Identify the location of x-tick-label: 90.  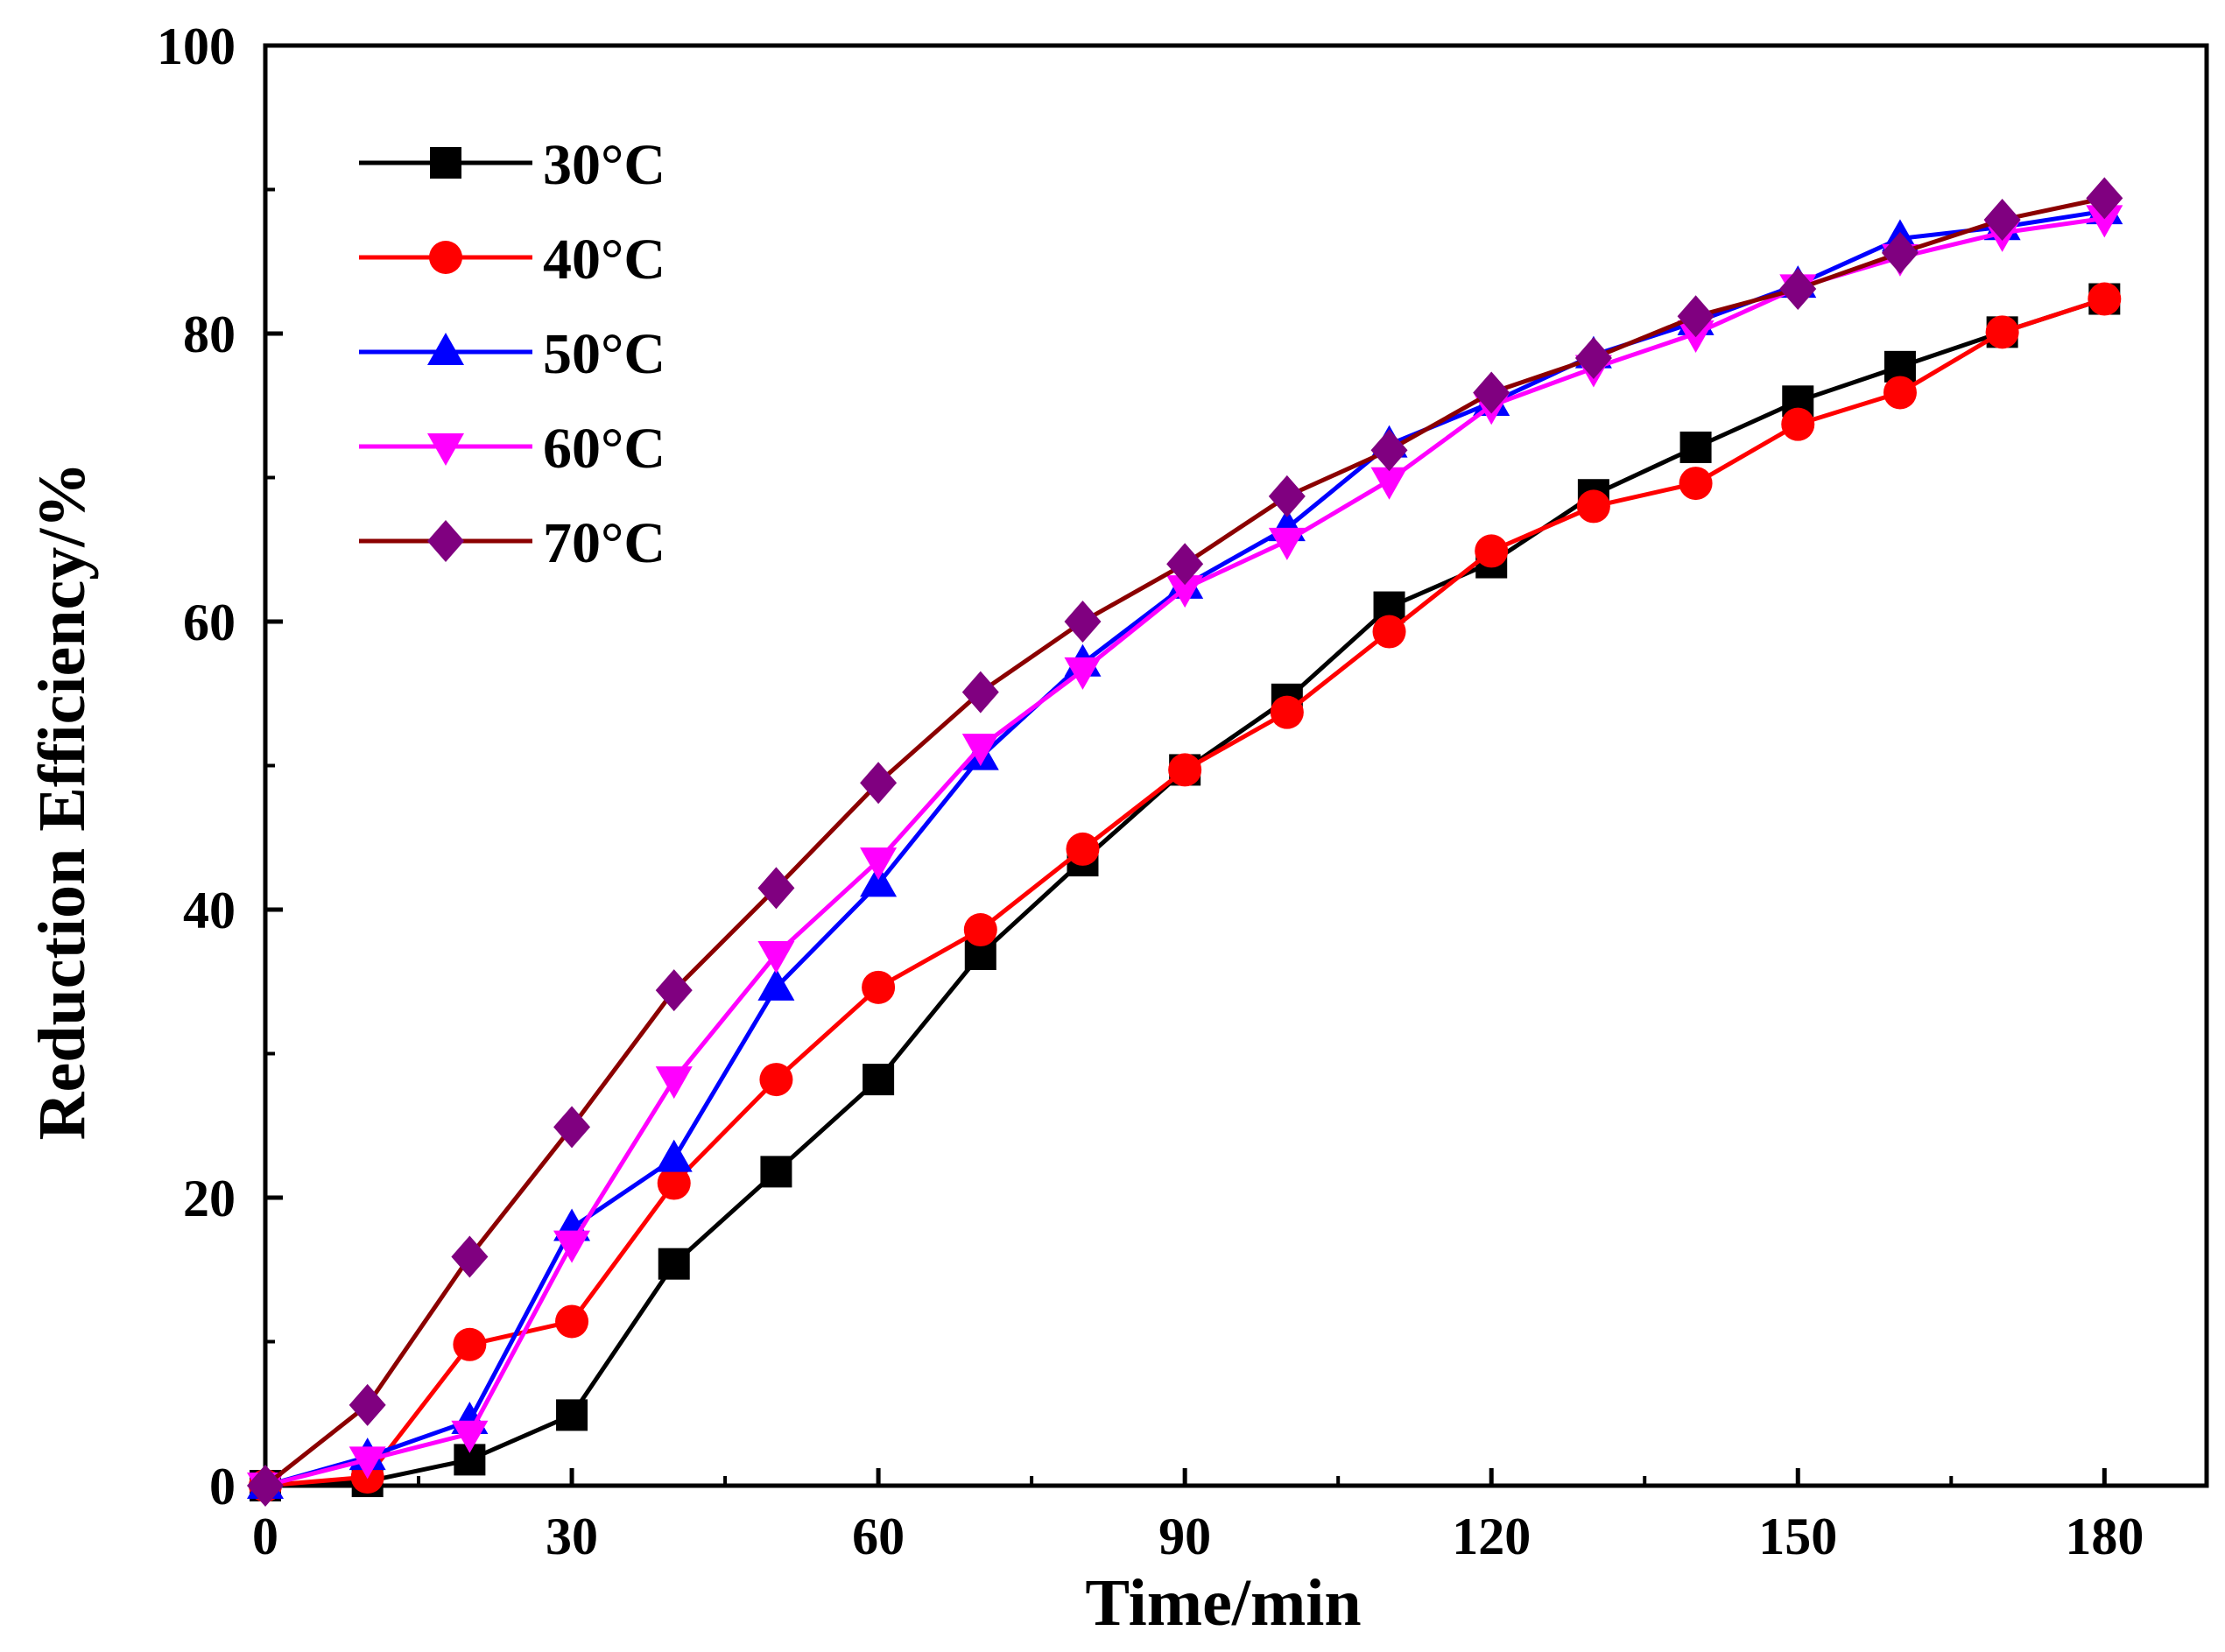
(1184, 1536).